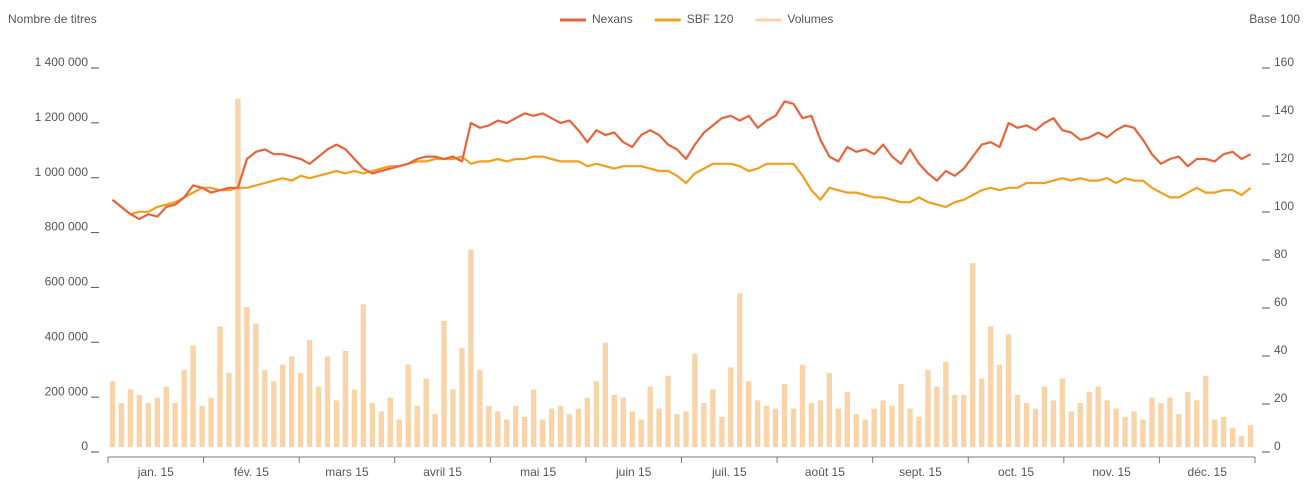 This screenshot has height=481, width=1308. What do you see at coordinates (1016, 472) in the screenshot?
I see `x-tick-label: oct. 15` at bounding box center [1016, 472].